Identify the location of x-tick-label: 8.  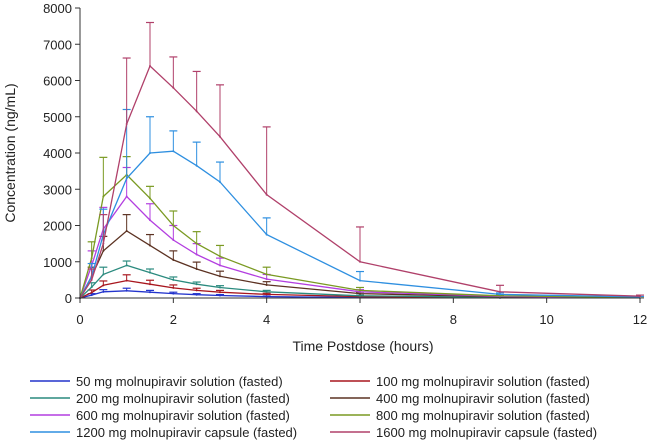
(453, 319).